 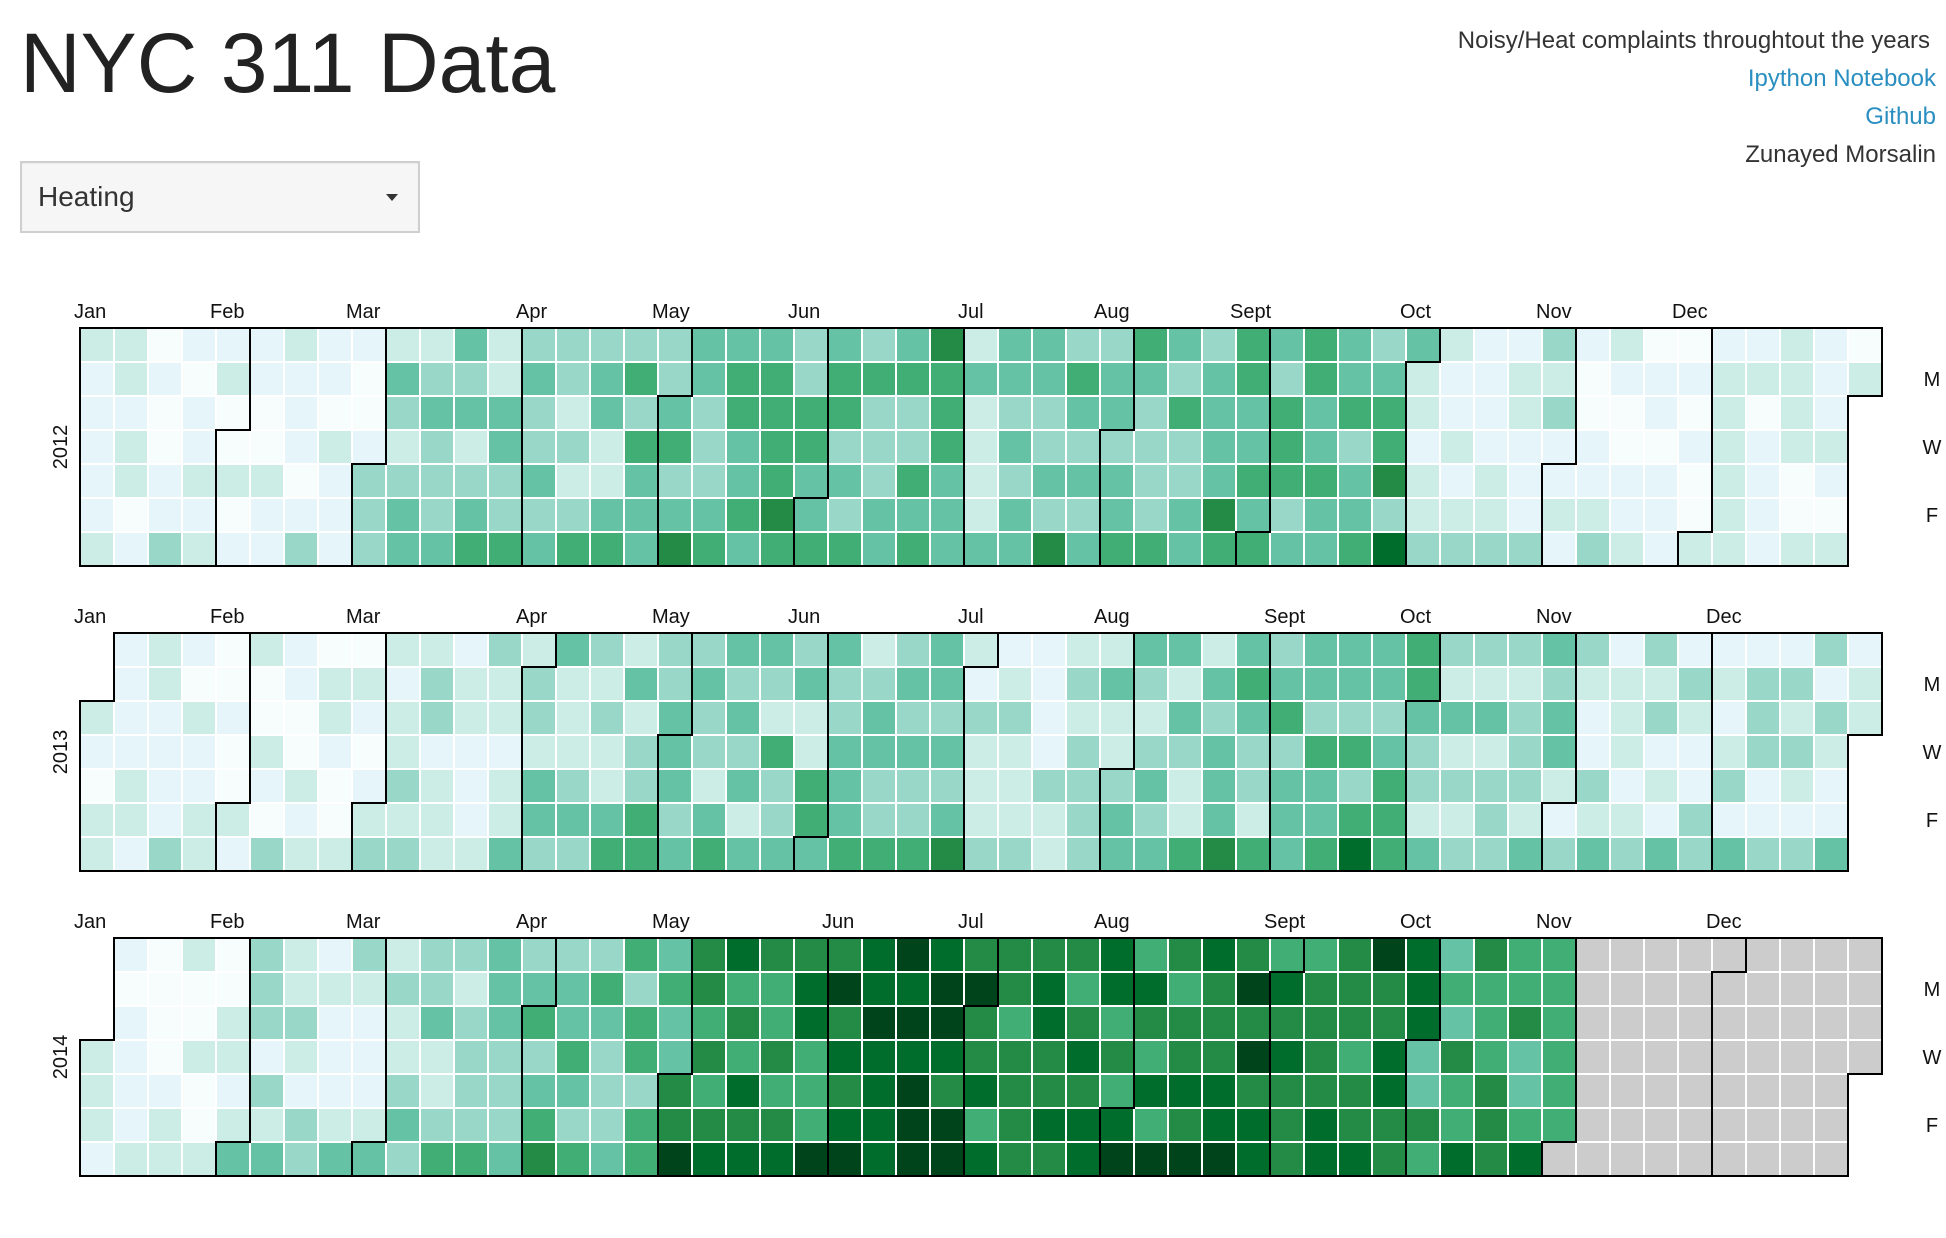 What do you see at coordinates (1690, 312) in the screenshot?
I see `month-label: Dec` at bounding box center [1690, 312].